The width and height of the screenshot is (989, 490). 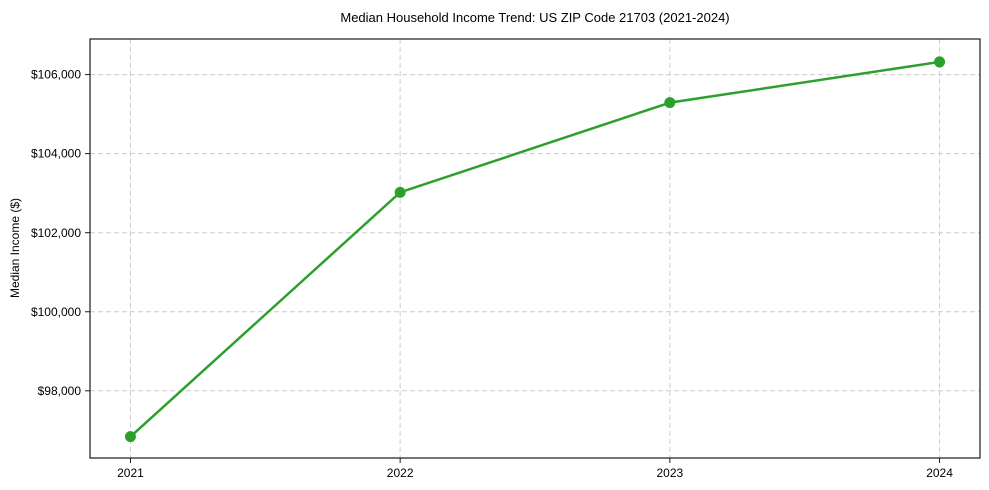 I want to click on x-tick-label: 2023, so click(x=669, y=473).